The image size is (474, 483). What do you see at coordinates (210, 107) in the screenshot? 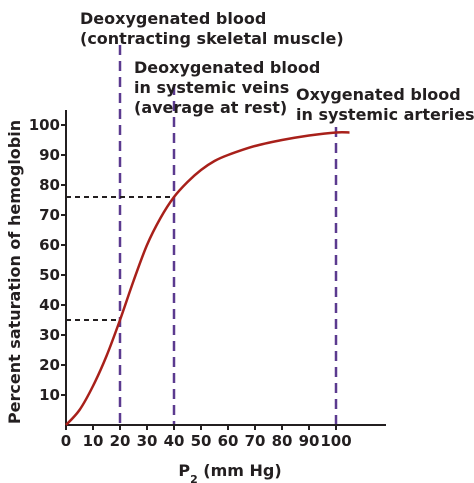
I see `marker-annotation: (average at rest)` at bounding box center [210, 107].